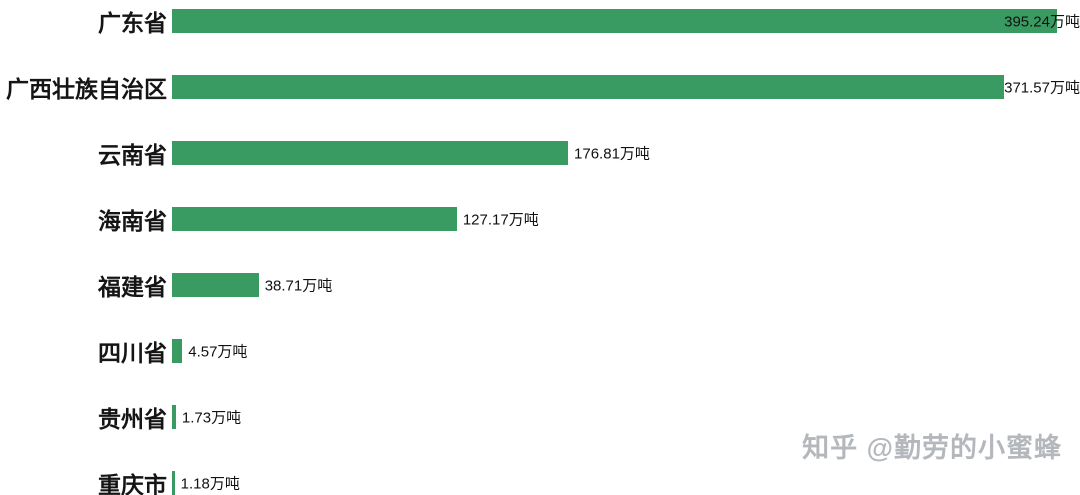 Image resolution: width=1080 pixels, height=495 pixels. What do you see at coordinates (132, 353) in the screenshot?
I see `category-label: 四川省` at bounding box center [132, 353].